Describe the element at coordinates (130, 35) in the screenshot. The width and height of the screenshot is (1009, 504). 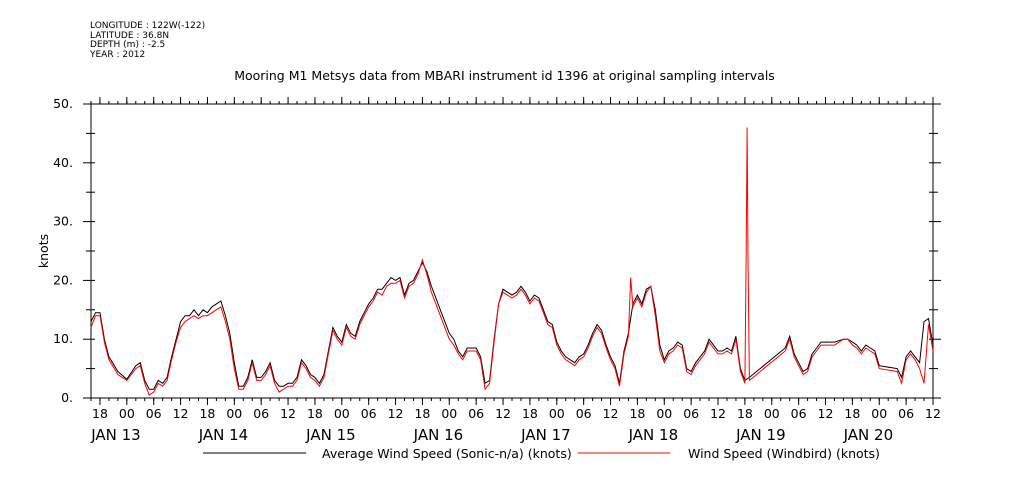
I see `latitude-text: LATITUDE : 36.8N` at that location.